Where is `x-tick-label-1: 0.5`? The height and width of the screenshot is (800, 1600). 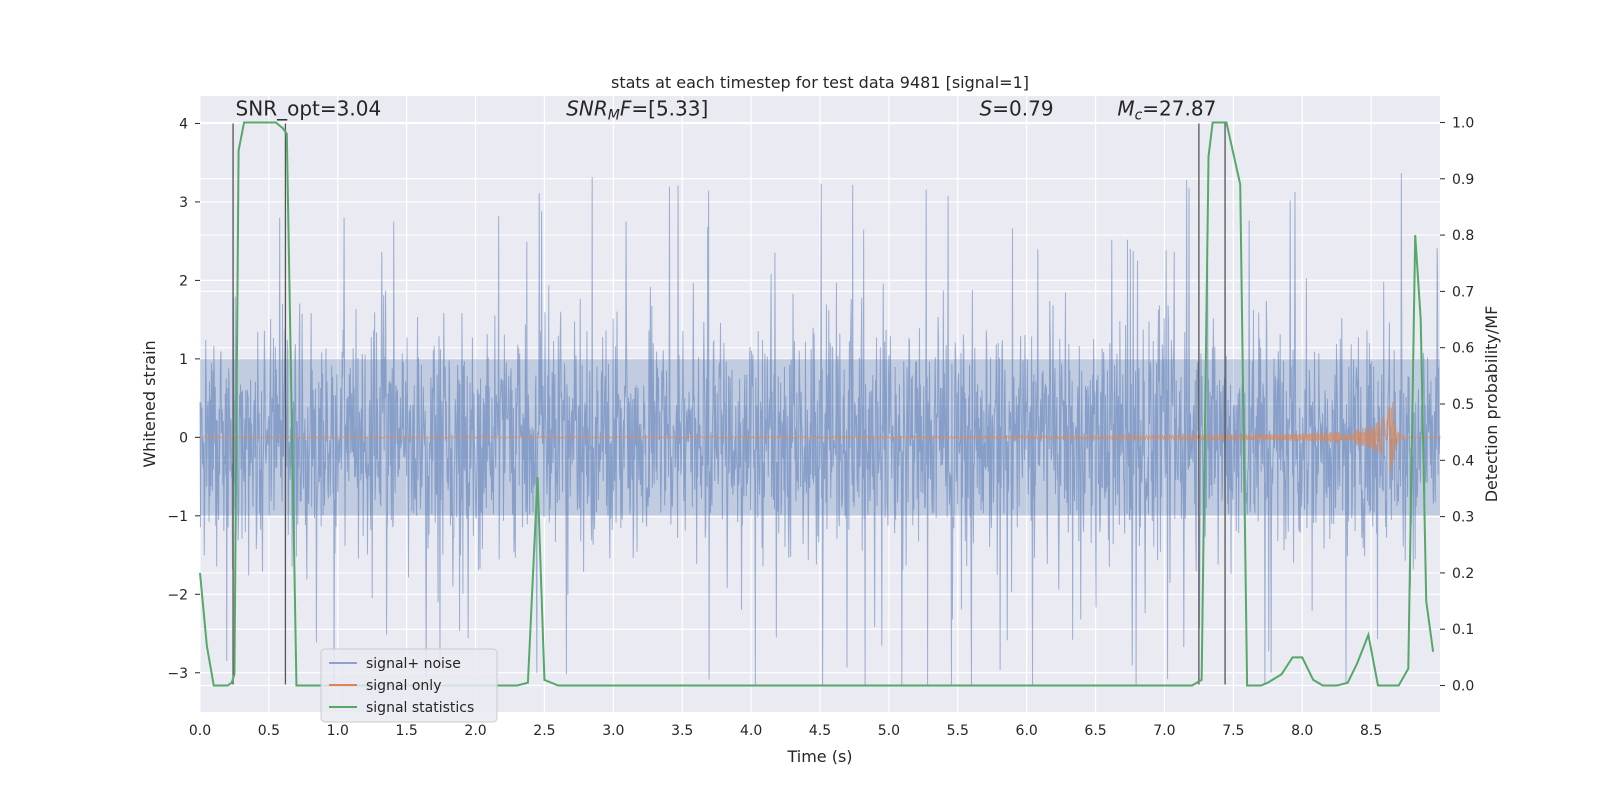
x-tick-label-1: 0.5 is located at coordinates (269, 731).